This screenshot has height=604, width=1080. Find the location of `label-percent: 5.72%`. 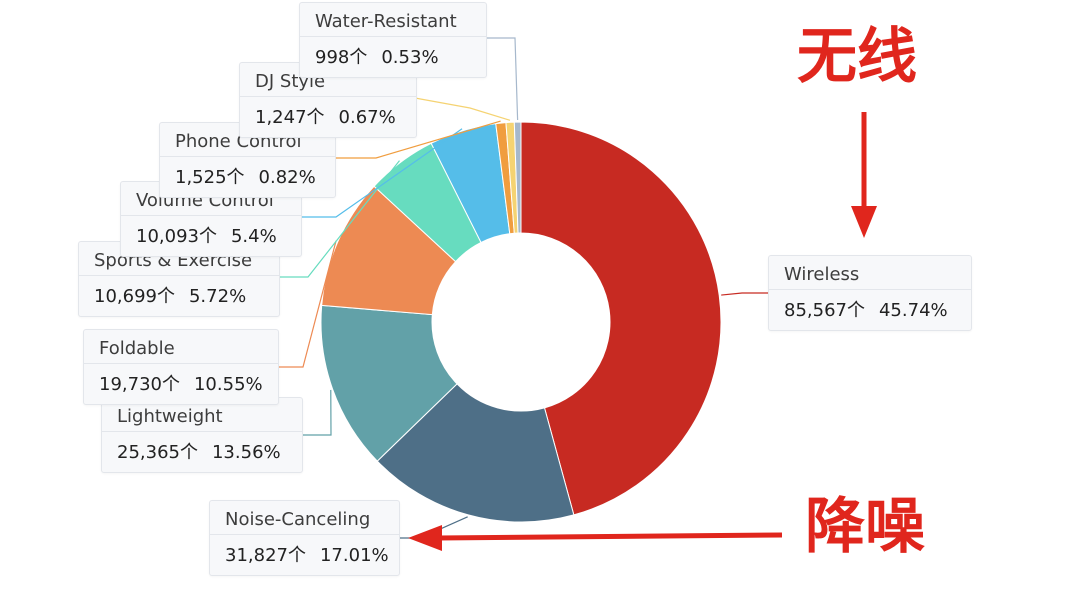

label-percent: 5.72% is located at coordinates (217, 296).